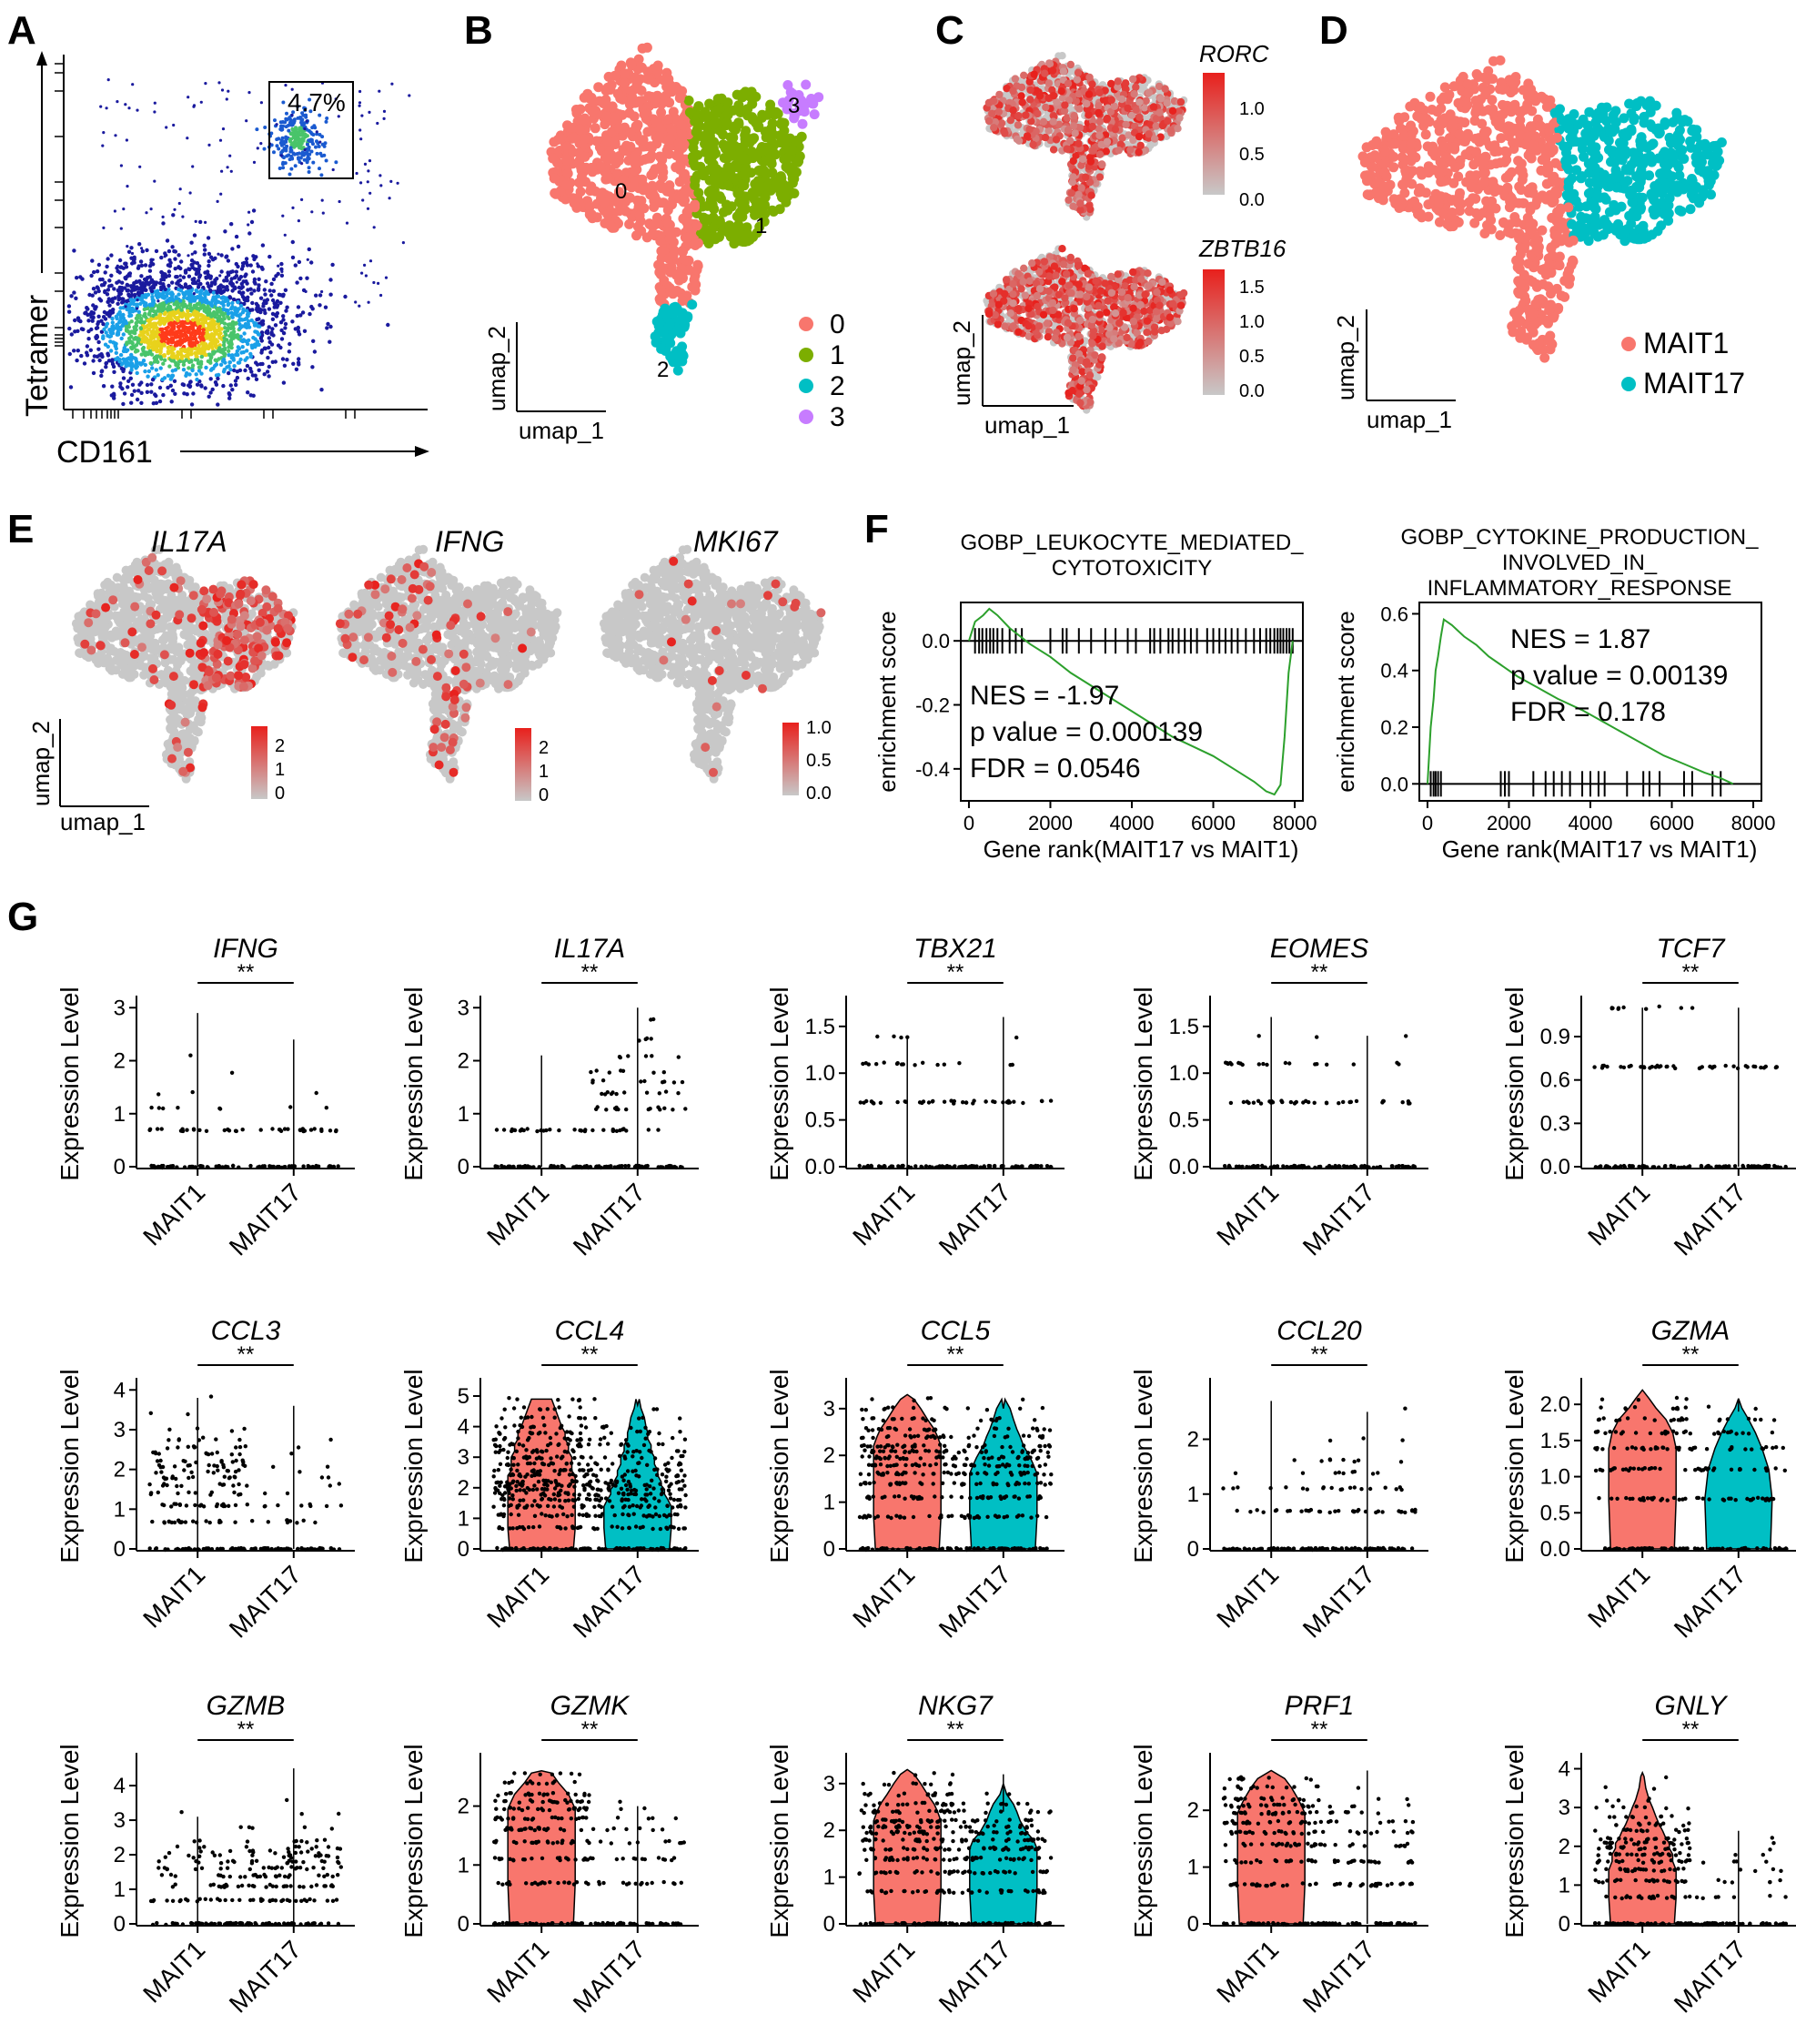  What do you see at coordinates (496, 368) in the screenshot?
I see `umap-b-y-label: umap_2` at bounding box center [496, 368].